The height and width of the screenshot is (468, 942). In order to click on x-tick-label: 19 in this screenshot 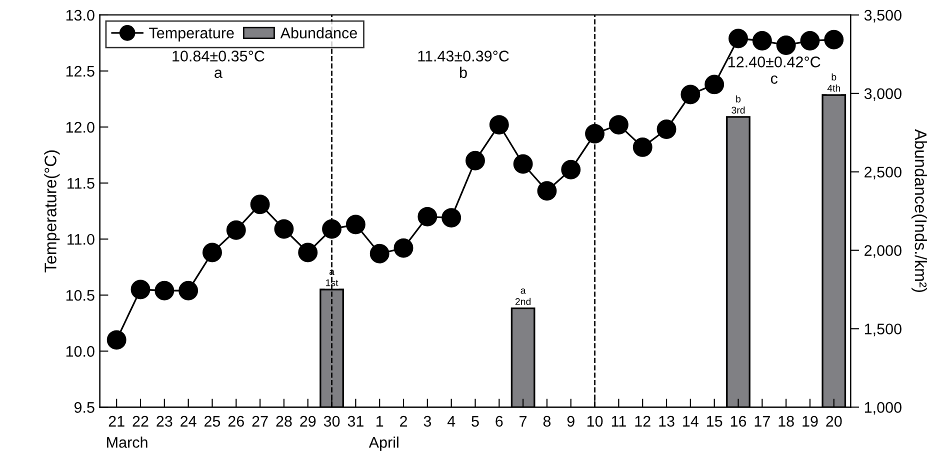, I will do `click(810, 421)`.